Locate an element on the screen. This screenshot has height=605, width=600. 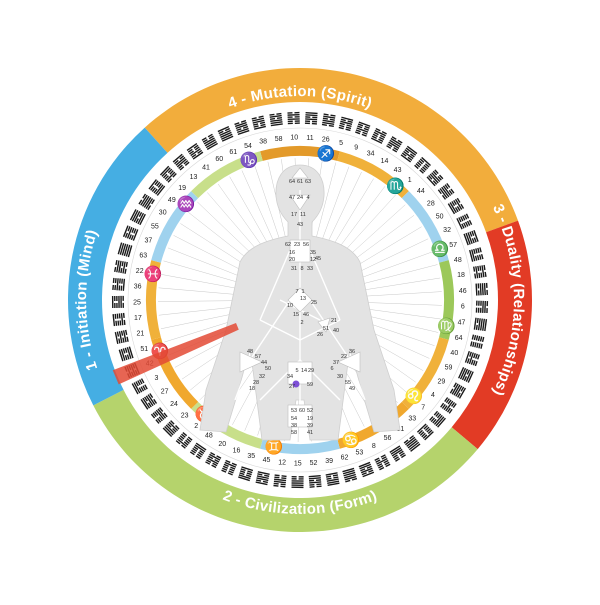
gate-number: 17 is located at coordinates (138, 318).